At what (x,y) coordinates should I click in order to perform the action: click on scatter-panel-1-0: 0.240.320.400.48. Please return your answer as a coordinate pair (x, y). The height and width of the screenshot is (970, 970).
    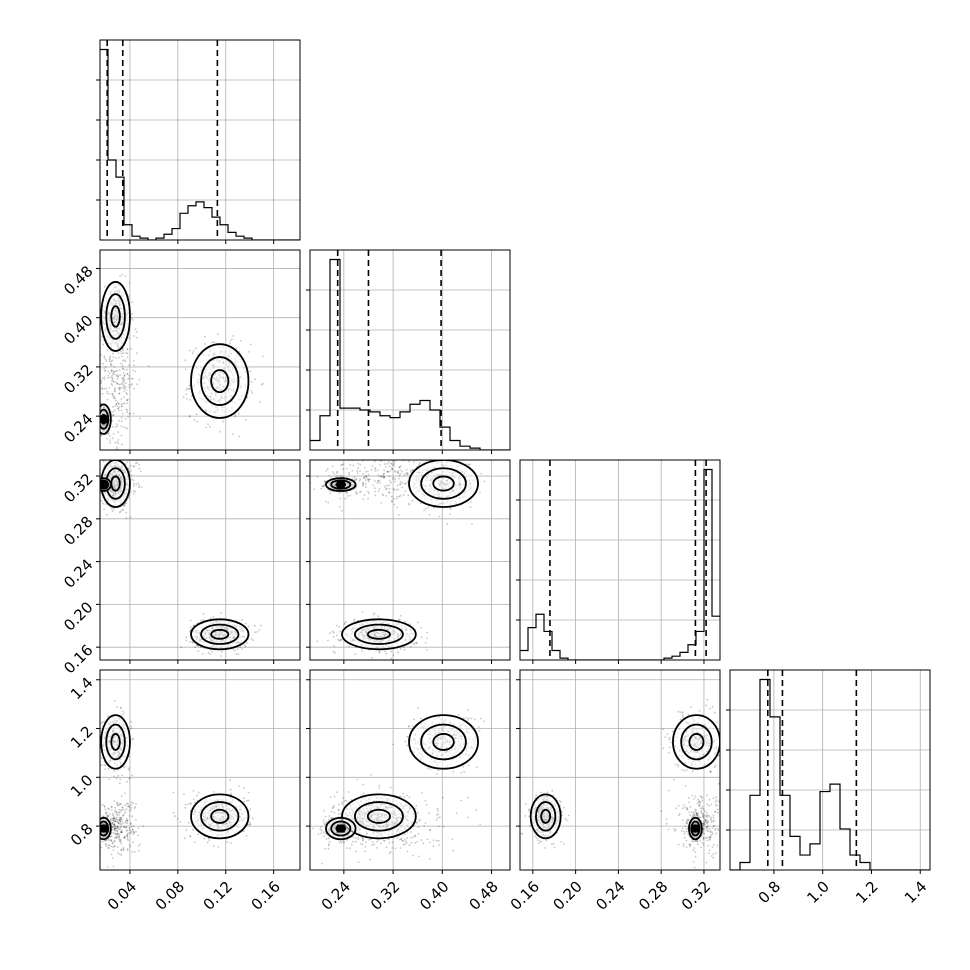
    Looking at the image, I should click on (180, 351).